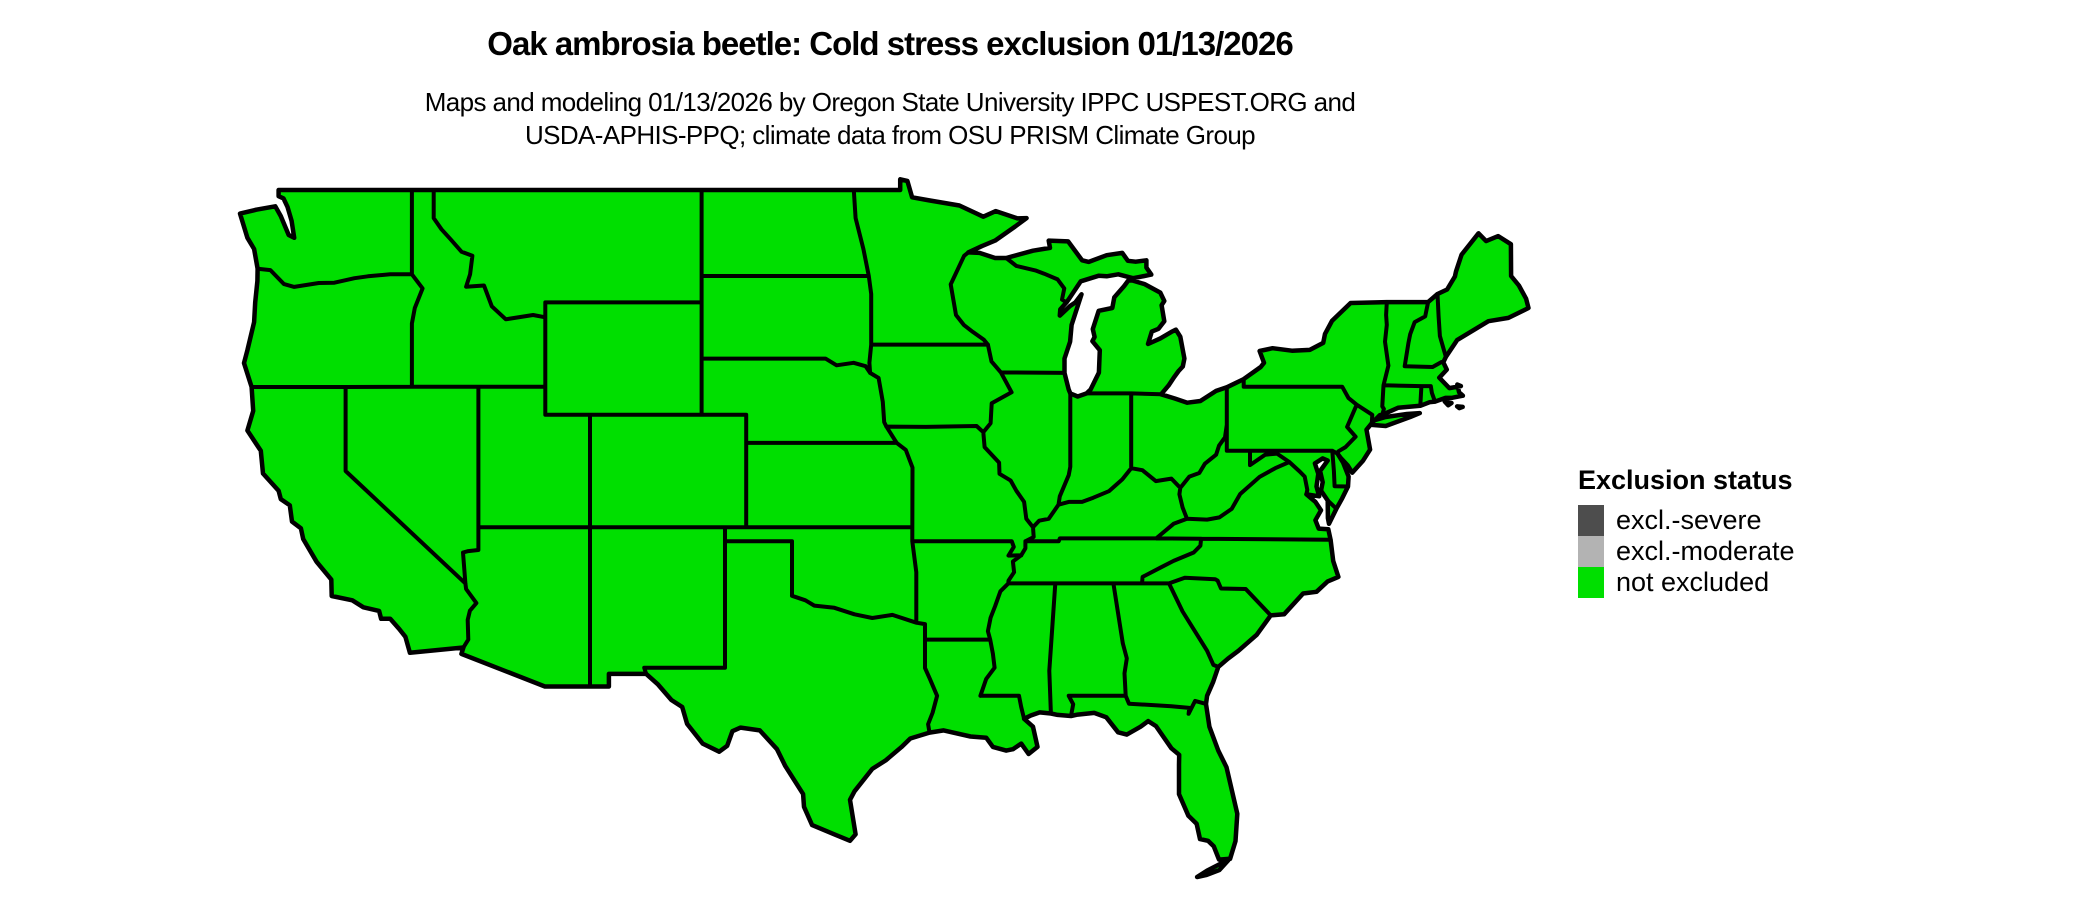  I want to click on legend-item-moderate: excl.-moderate, so click(1788, 551).